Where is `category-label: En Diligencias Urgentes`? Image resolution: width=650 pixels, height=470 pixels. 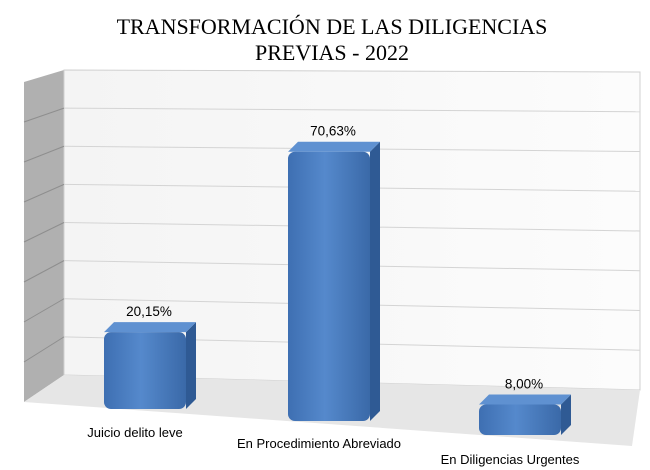 category-label: En Diligencias Urgentes is located at coordinates (510, 459).